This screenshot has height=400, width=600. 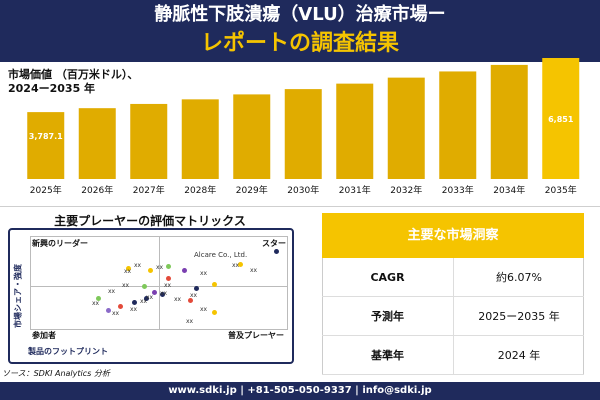 I want to click on bar-2035年, so click(x=561, y=118).